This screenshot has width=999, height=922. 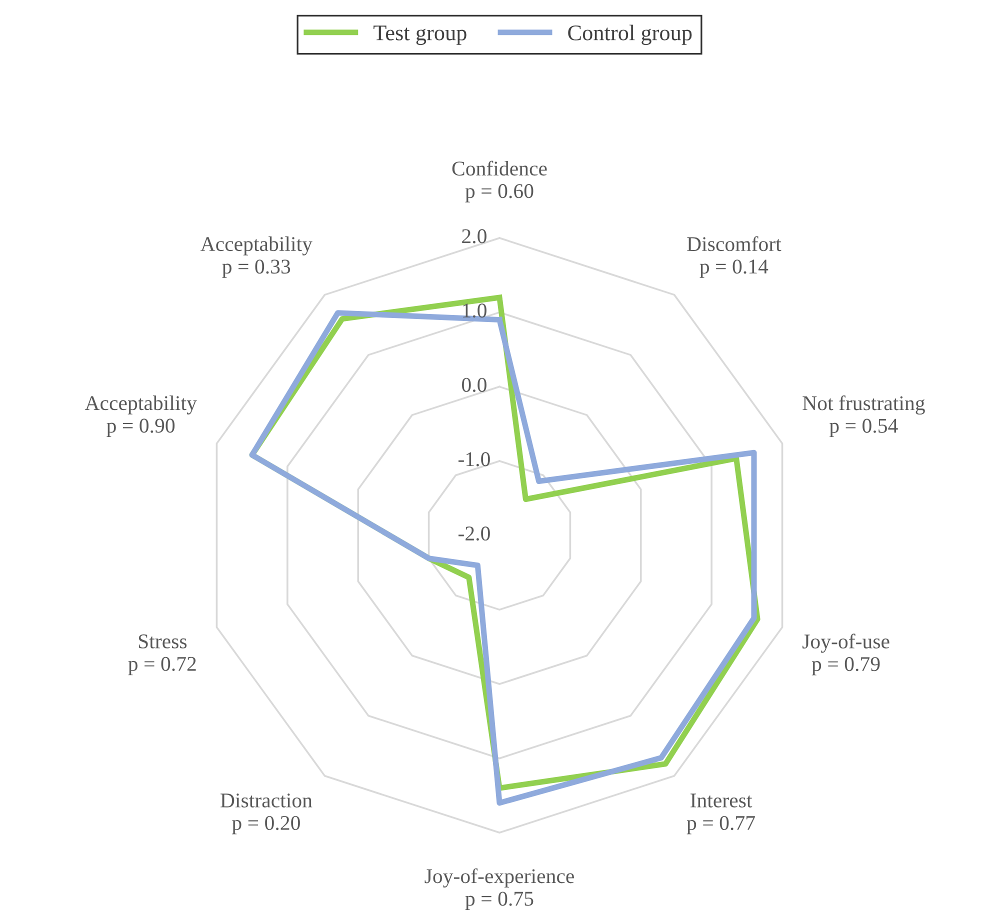 I want to click on spoke-label: Discomfort p = 0.14, so click(x=734, y=257).